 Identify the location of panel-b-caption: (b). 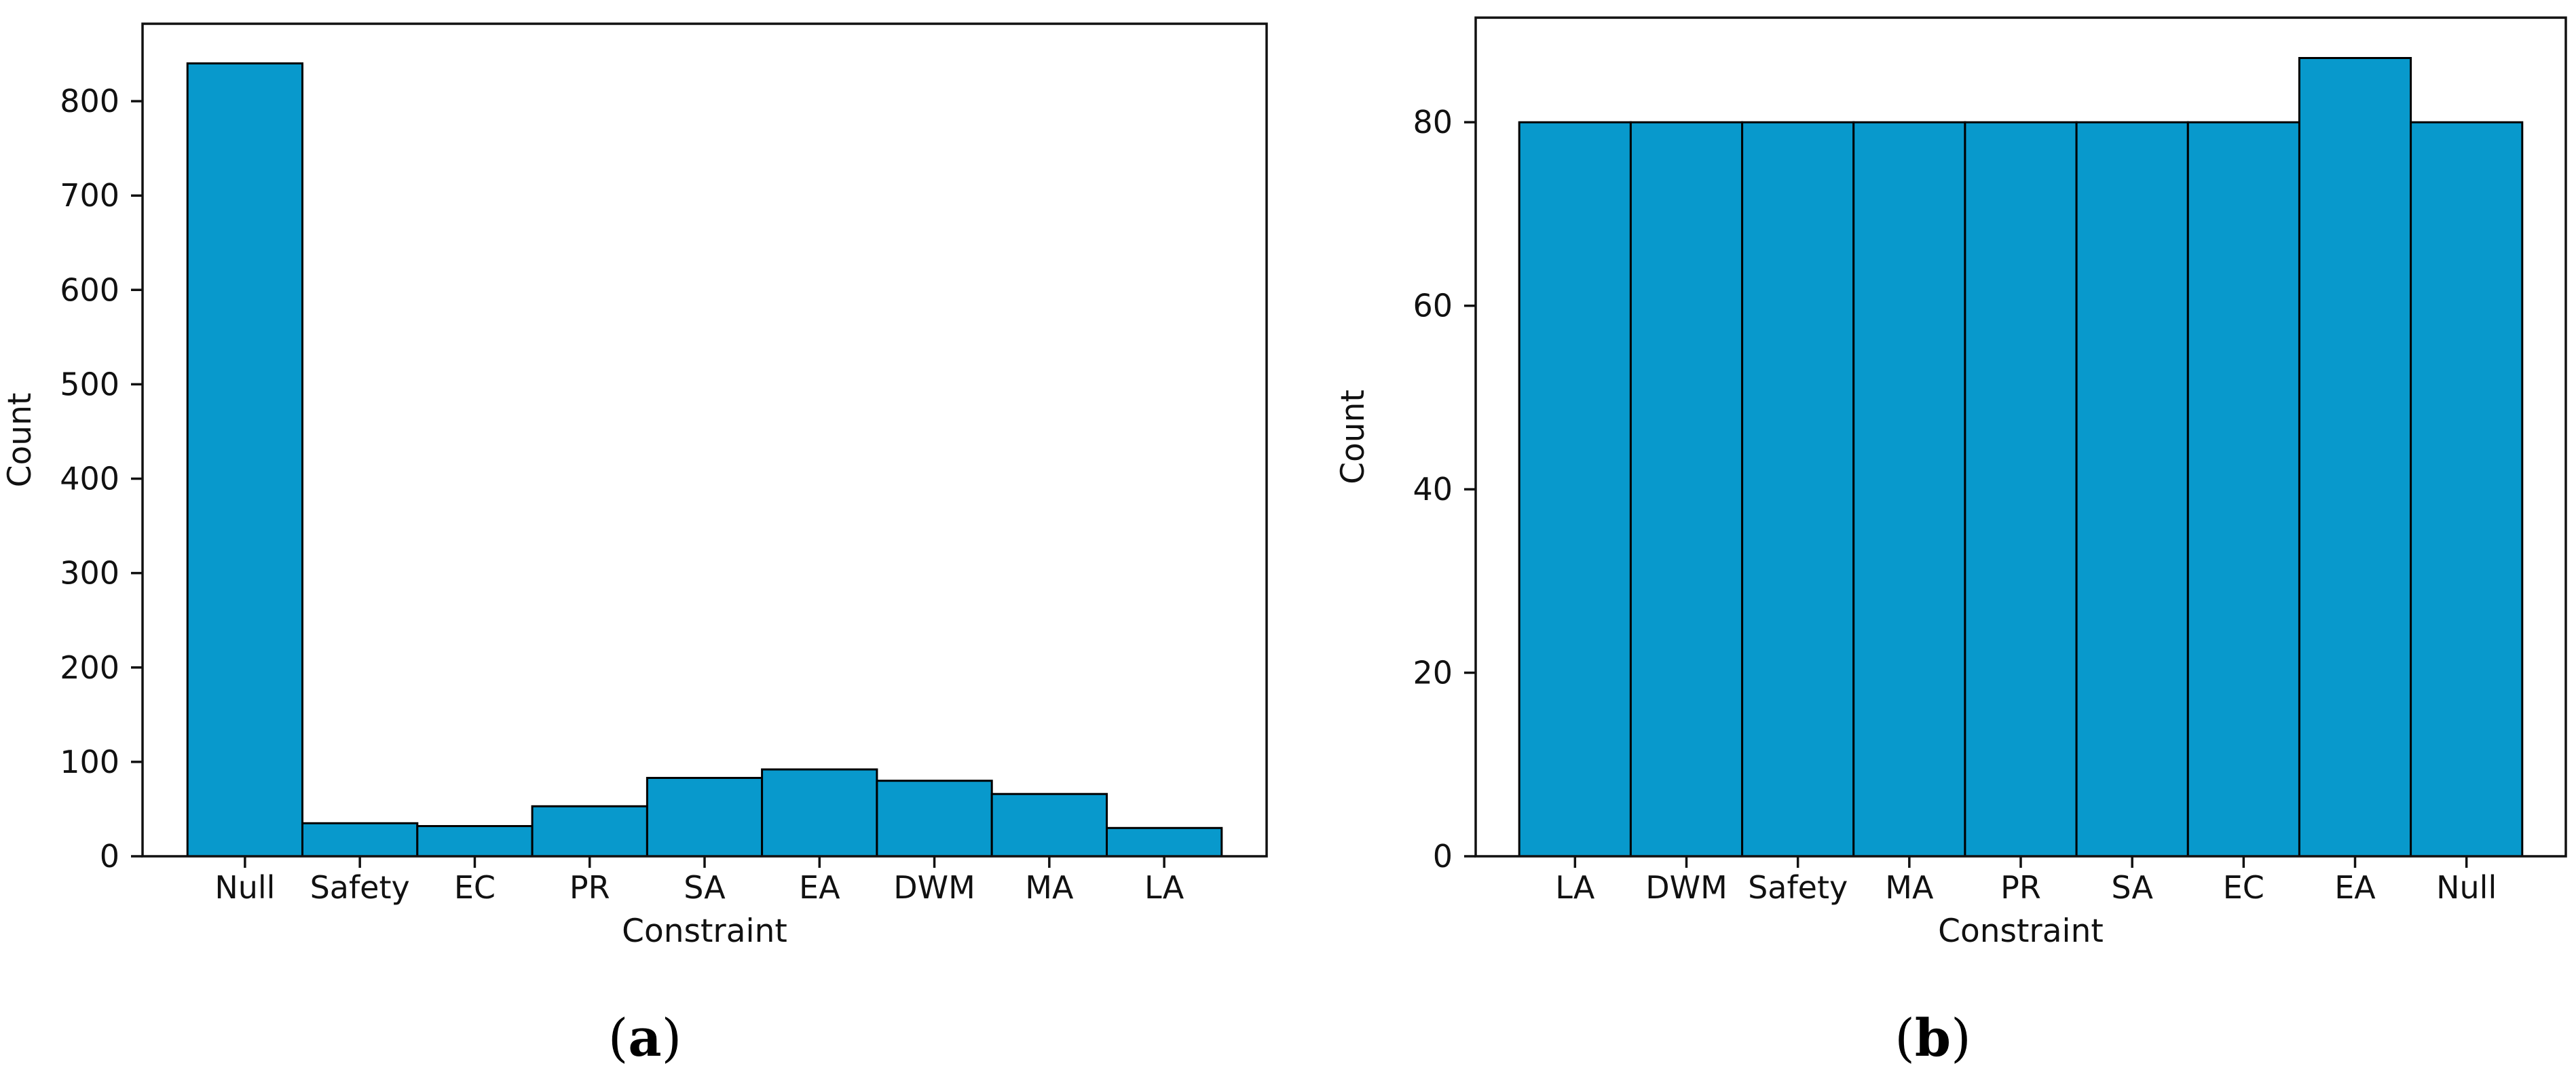
(1933, 1038).